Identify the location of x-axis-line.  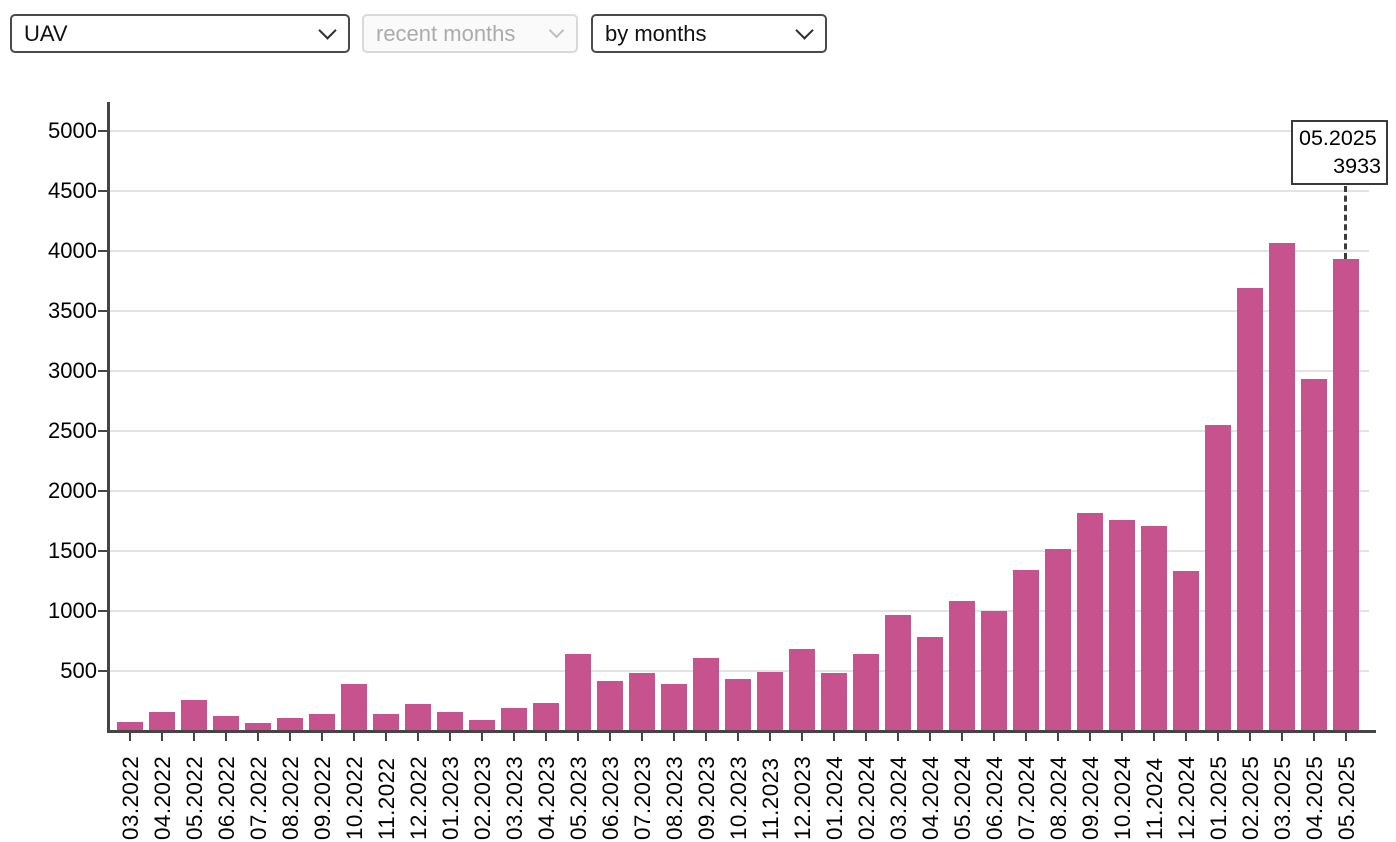
(741, 731).